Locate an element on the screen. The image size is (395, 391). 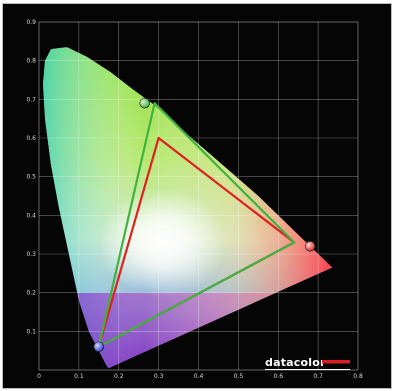
y-tick-label: 0.1 is located at coordinates (31, 331).